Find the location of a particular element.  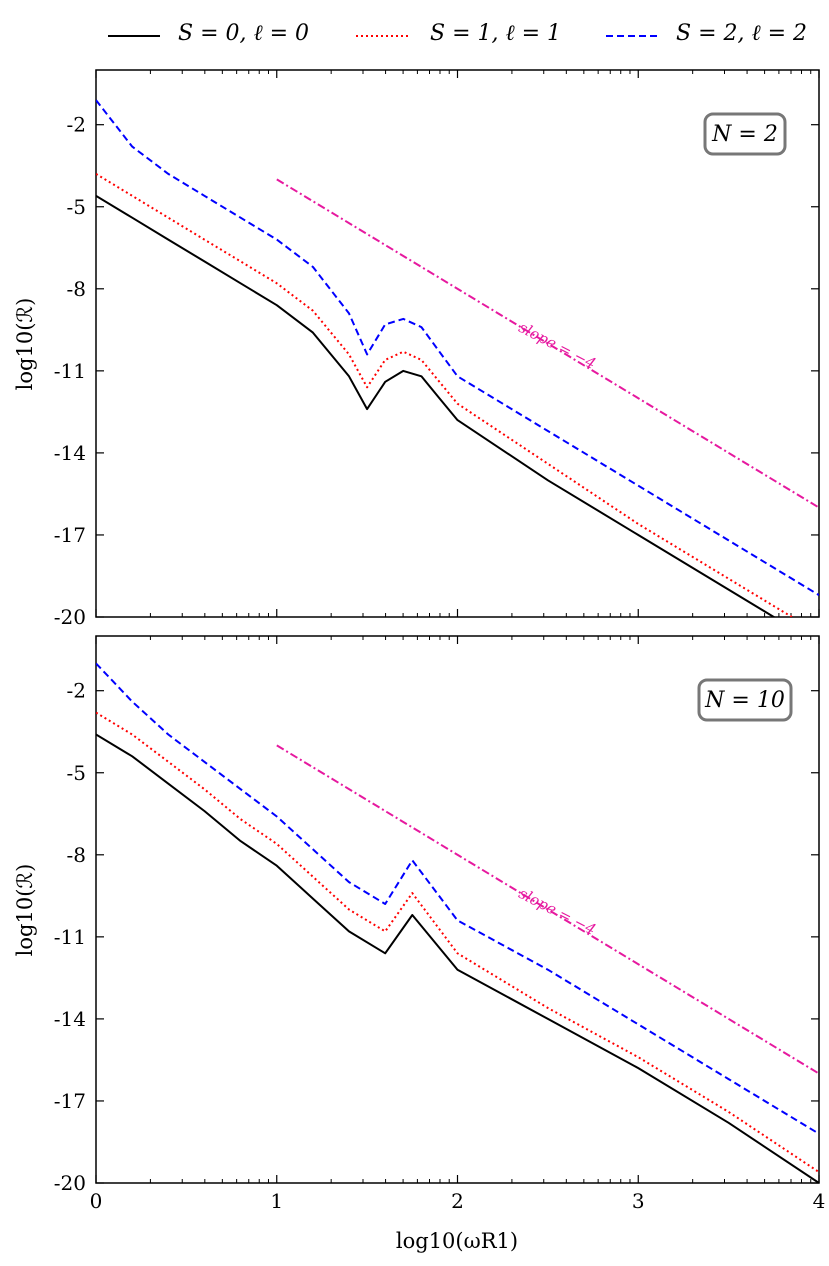

xtick-label: 4 is located at coordinates (819, 1201).